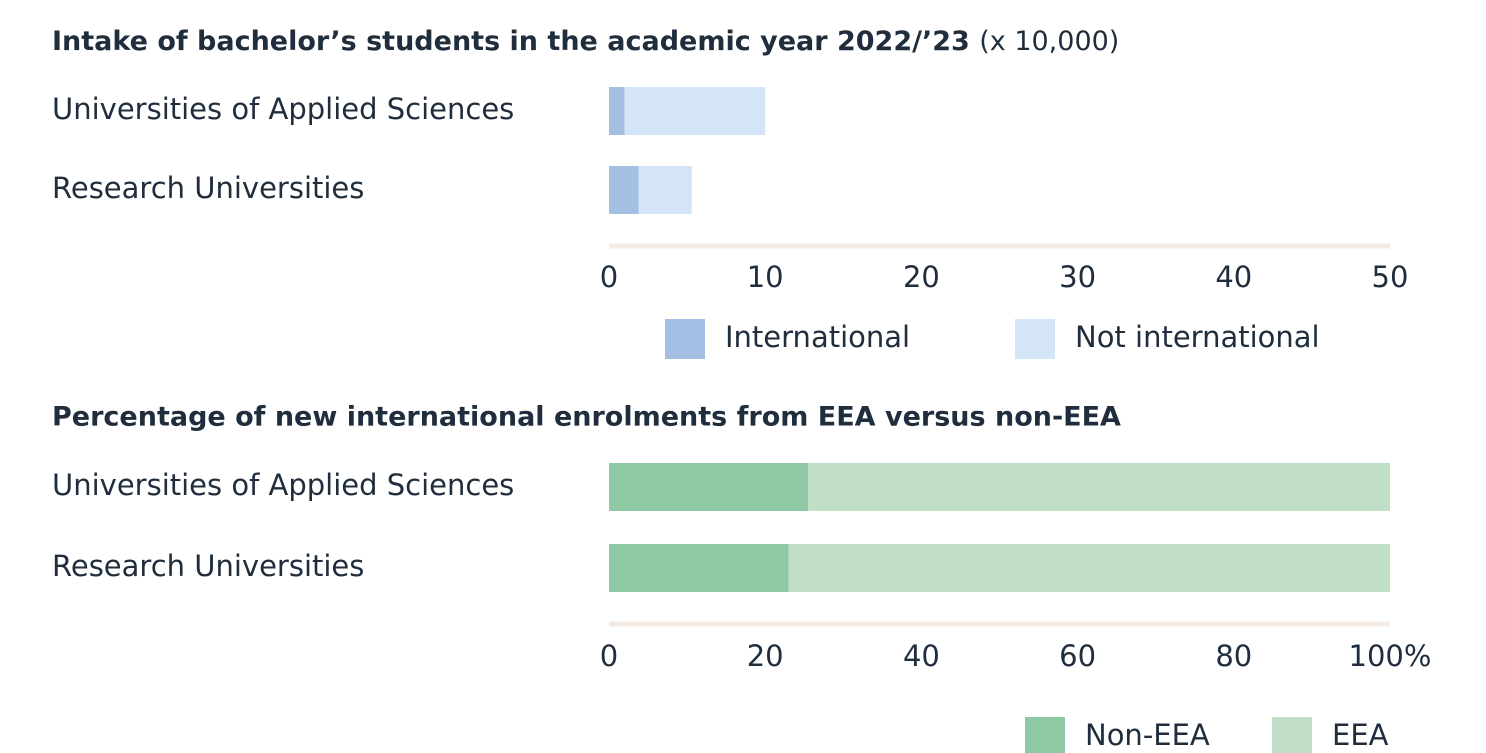 The image size is (1486, 753). Describe the element at coordinates (1147, 735) in the screenshot. I see `legend-label: Non-EEA` at that location.